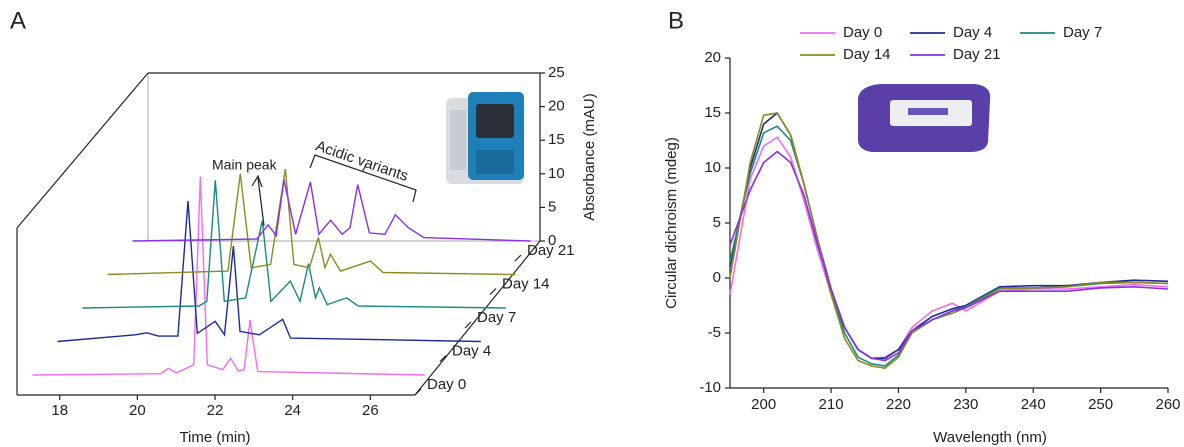 This screenshot has width=1184, height=447. What do you see at coordinates (292, 410) in the screenshot?
I see `x-tick-label: 24` at bounding box center [292, 410].